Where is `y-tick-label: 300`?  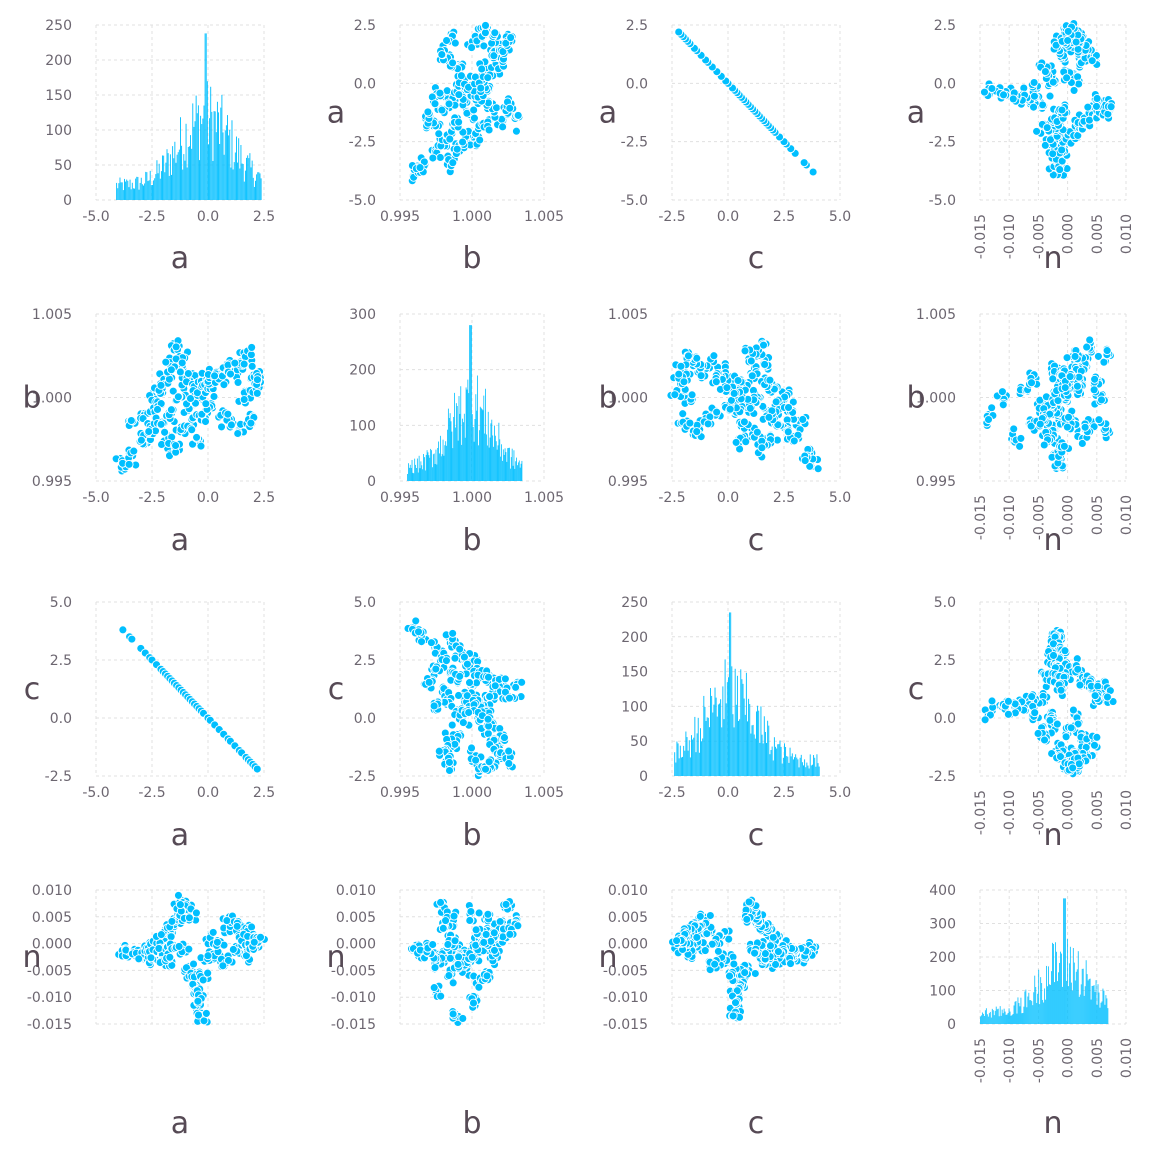 y-tick-label: 300 is located at coordinates (362, 315).